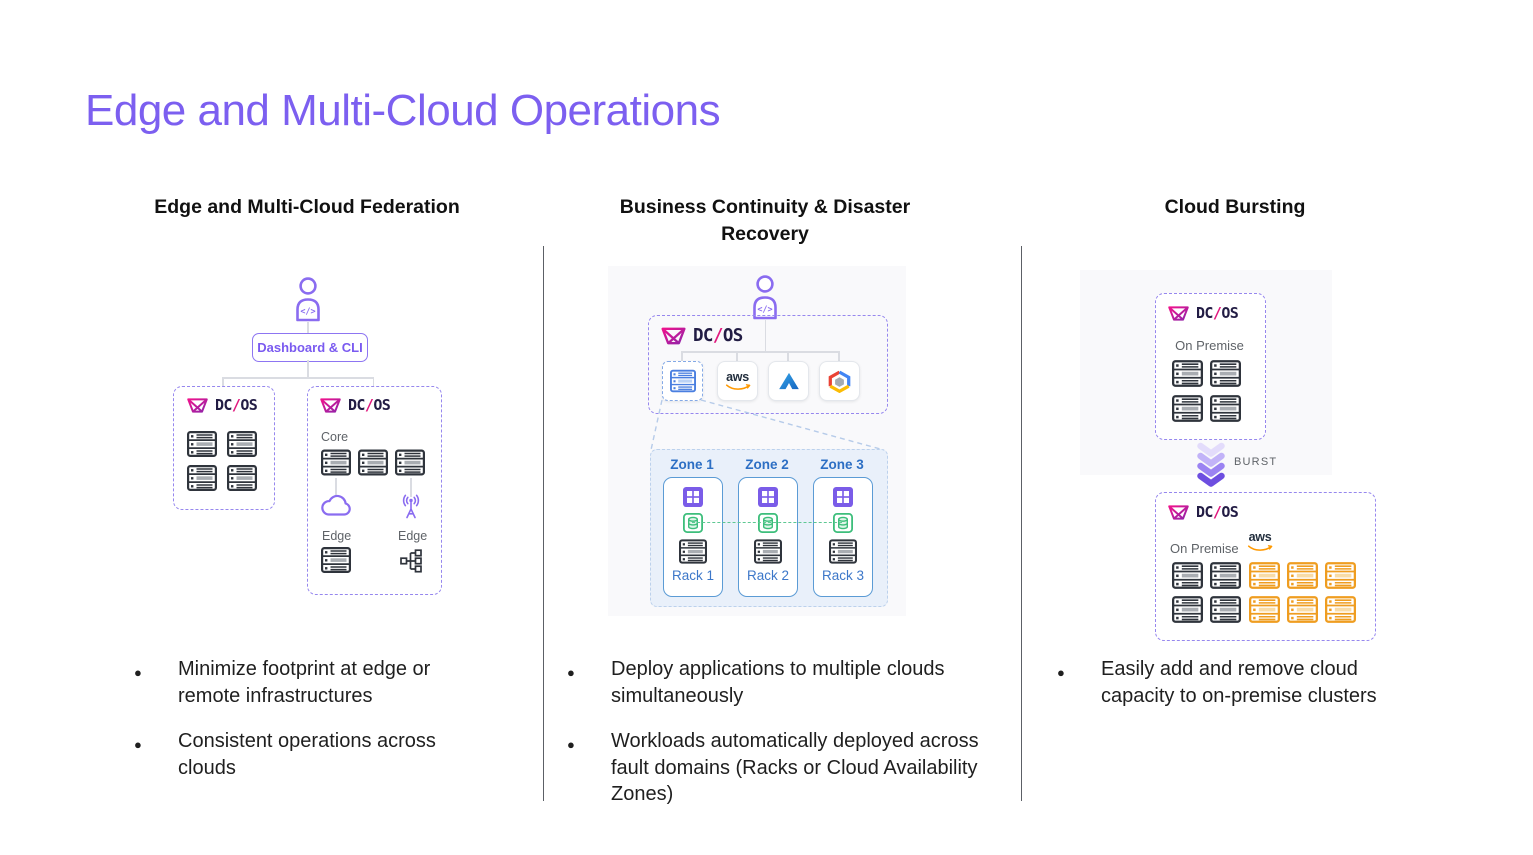 The height and width of the screenshot is (855, 1533). Describe the element at coordinates (693, 537) in the screenshot. I see `zone-box: Rack 1` at that location.